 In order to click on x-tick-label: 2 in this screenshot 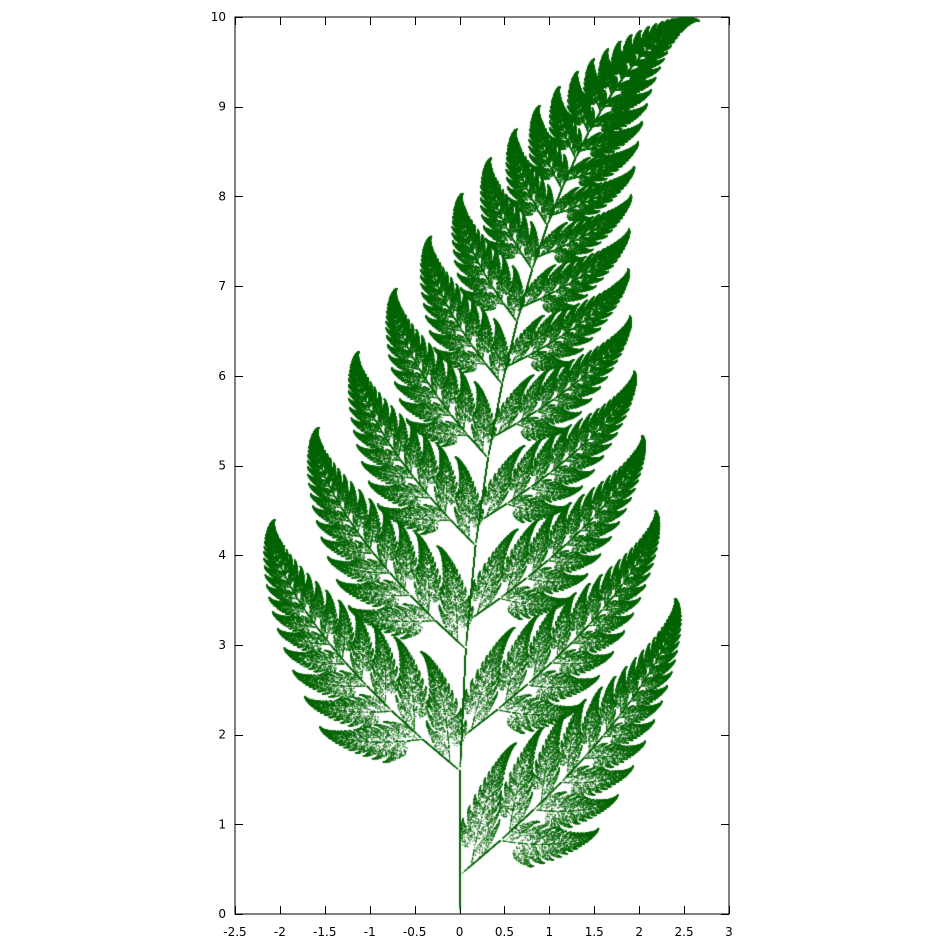, I will do `click(639, 932)`.